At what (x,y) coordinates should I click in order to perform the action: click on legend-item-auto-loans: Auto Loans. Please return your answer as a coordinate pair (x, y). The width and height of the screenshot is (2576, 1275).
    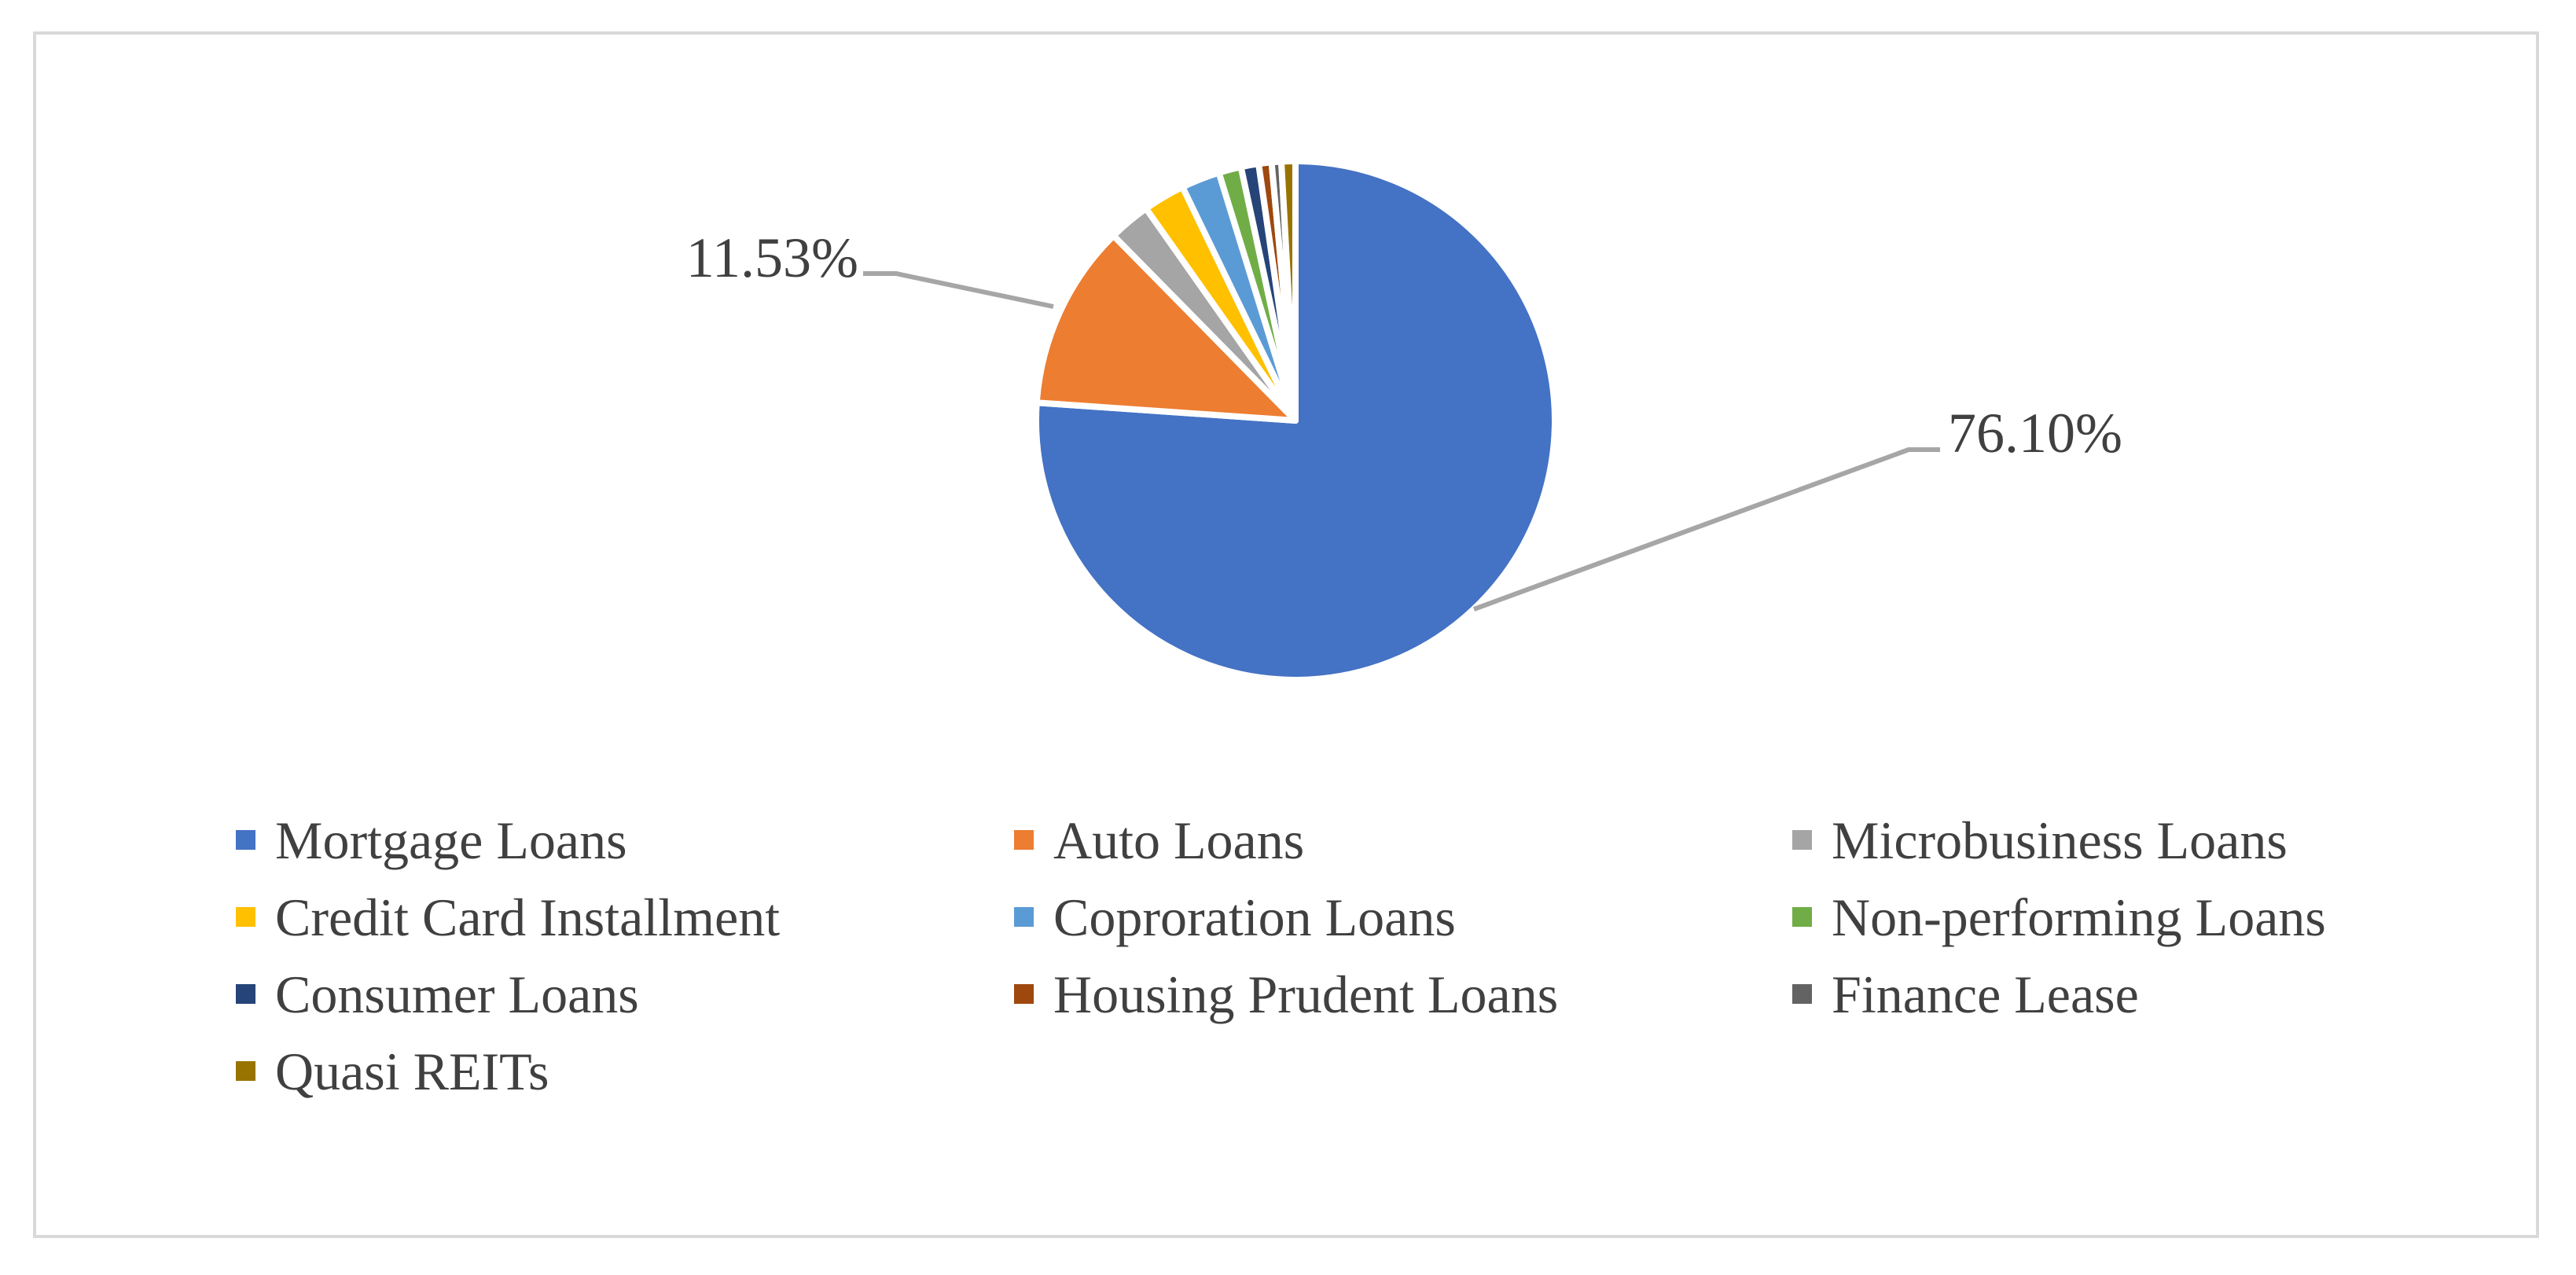
    Looking at the image, I should click on (1403, 840).